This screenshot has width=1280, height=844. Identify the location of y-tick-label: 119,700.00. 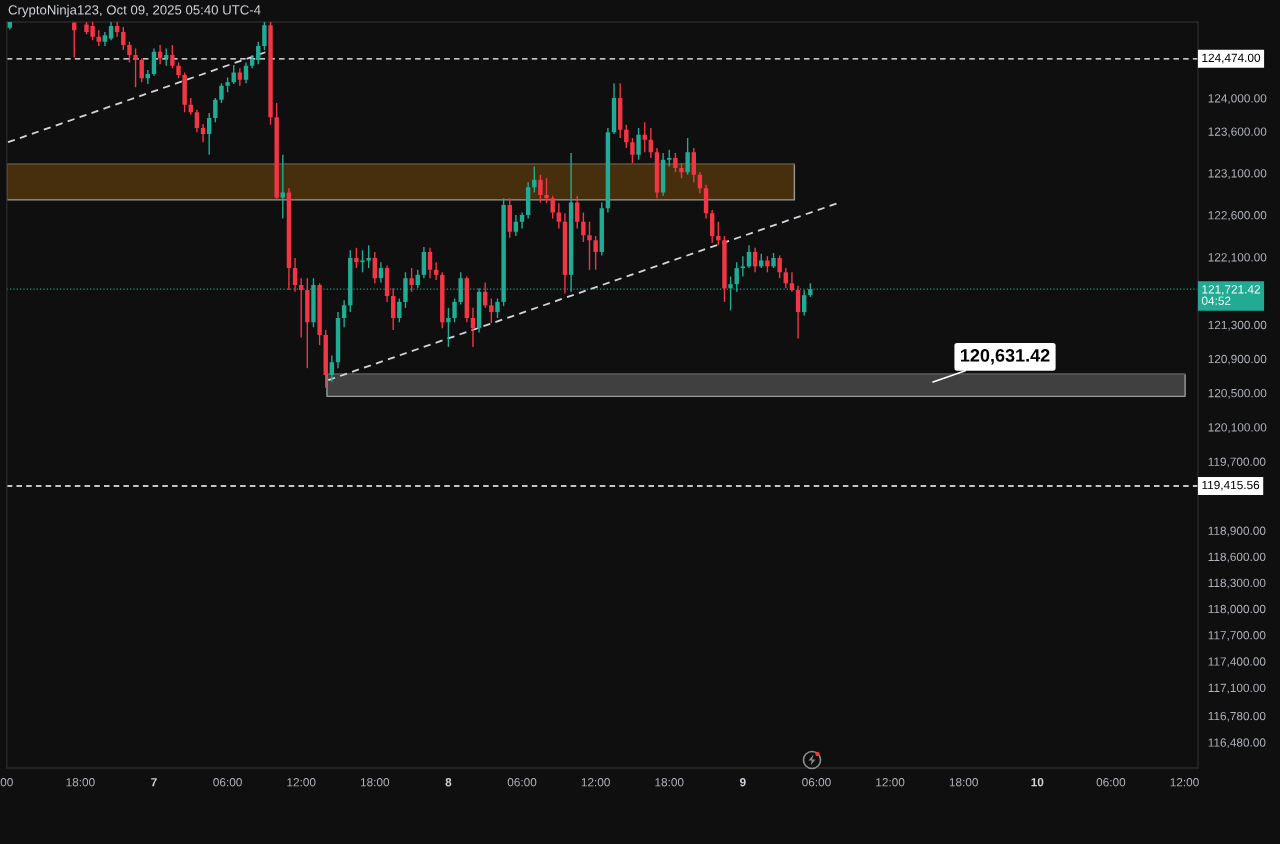
(1237, 462).